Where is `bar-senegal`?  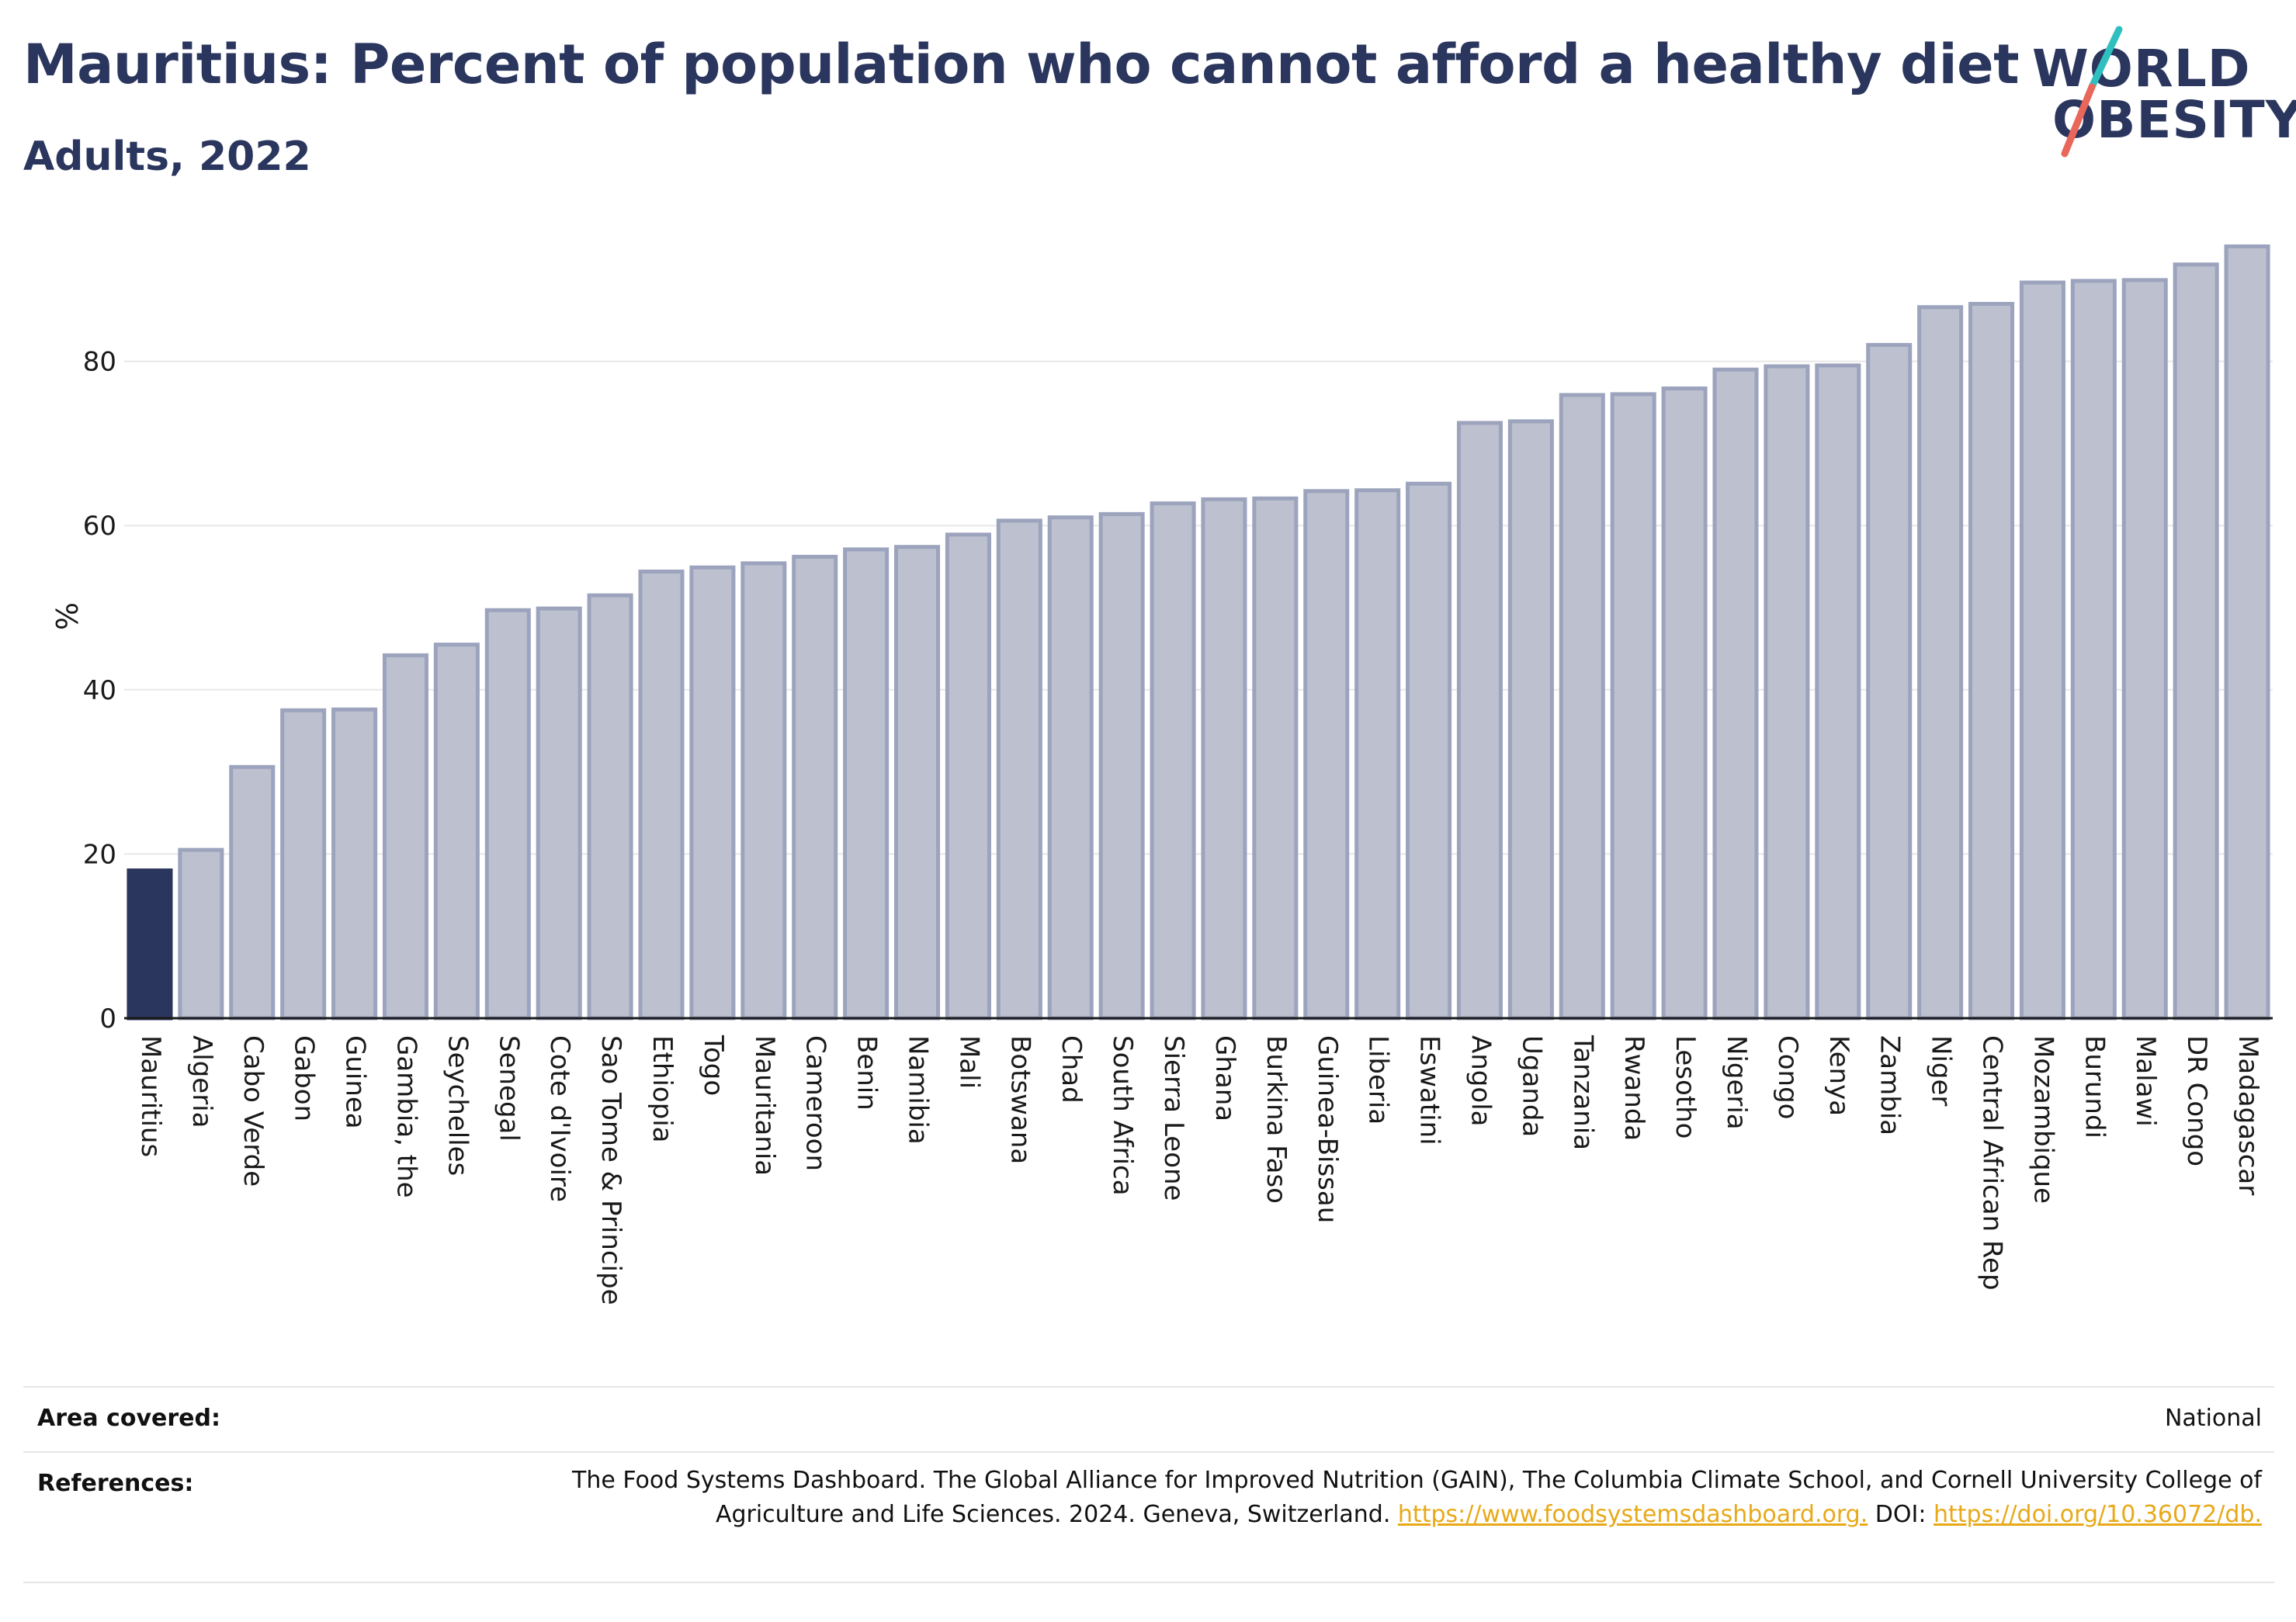
bar-senegal is located at coordinates (507, 814).